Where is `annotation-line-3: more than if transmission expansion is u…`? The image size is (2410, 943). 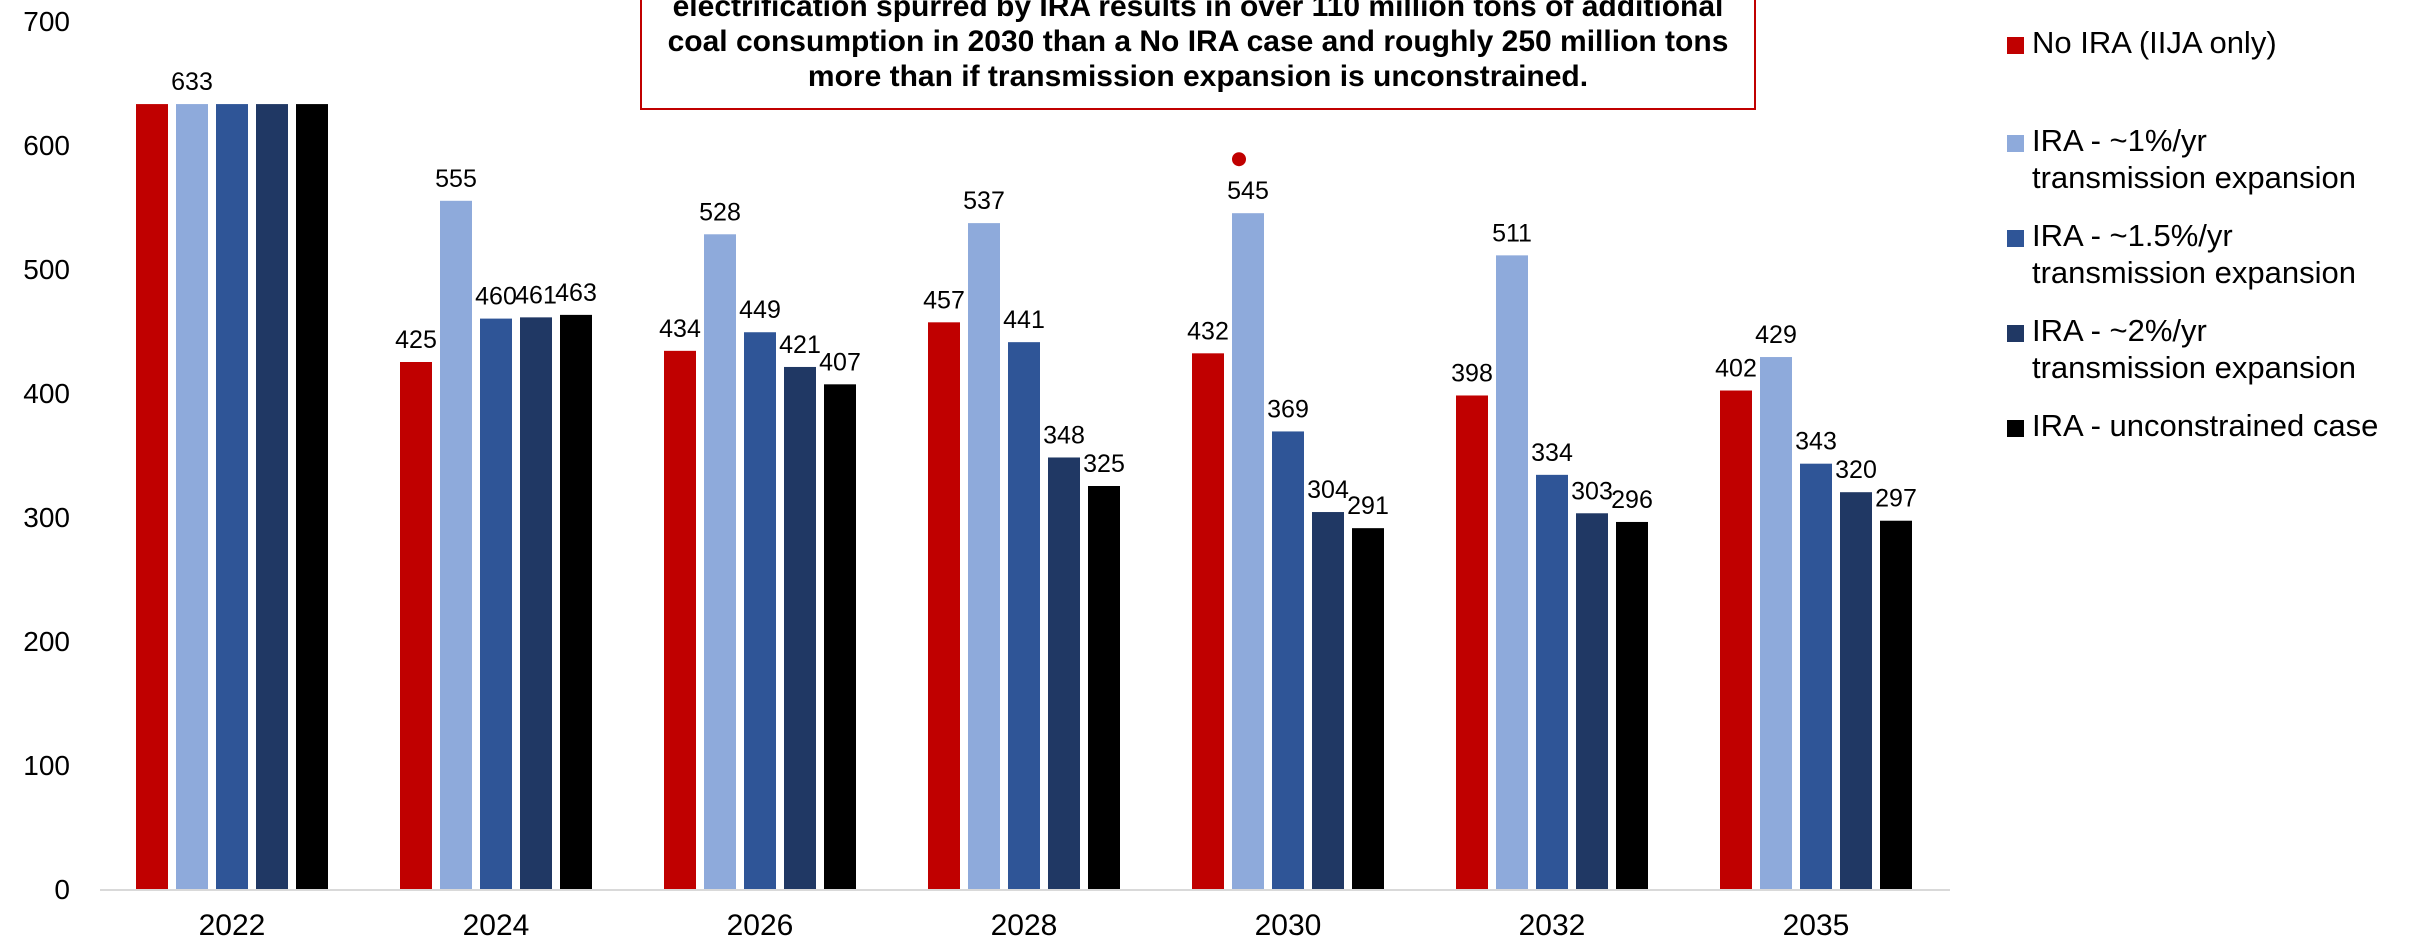 annotation-line-3: more than if transmission expansion is u… is located at coordinates (1198, 76).